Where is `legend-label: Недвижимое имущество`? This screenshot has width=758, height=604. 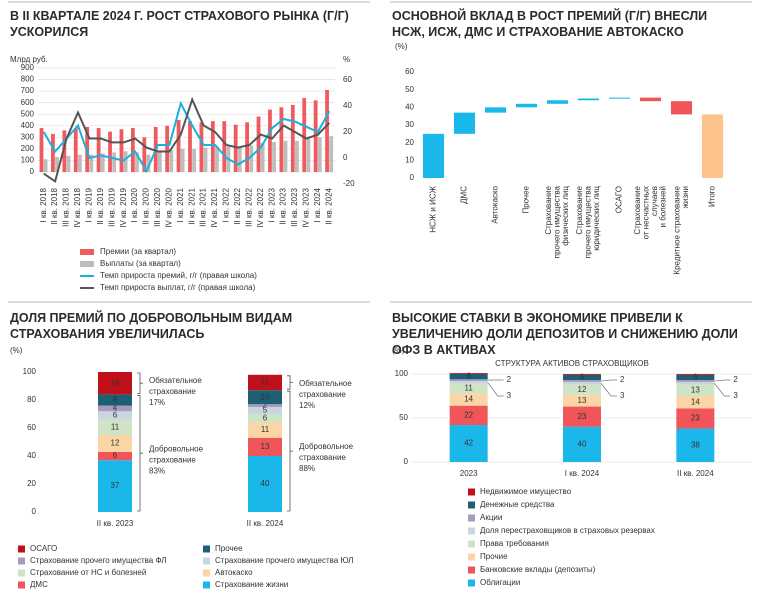 legend-label: Недвижимое имущество is located at coordinates (526, 491).